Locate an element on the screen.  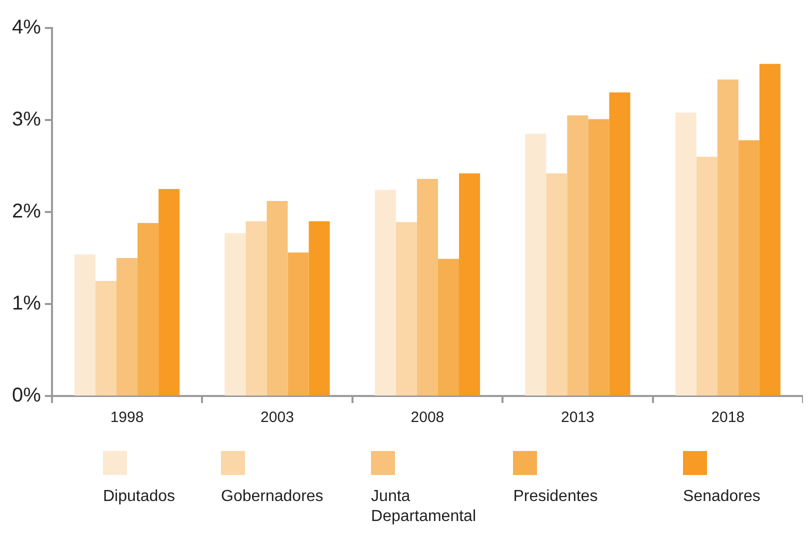
legend-label: Diputados is located at coordinates (139, 496).